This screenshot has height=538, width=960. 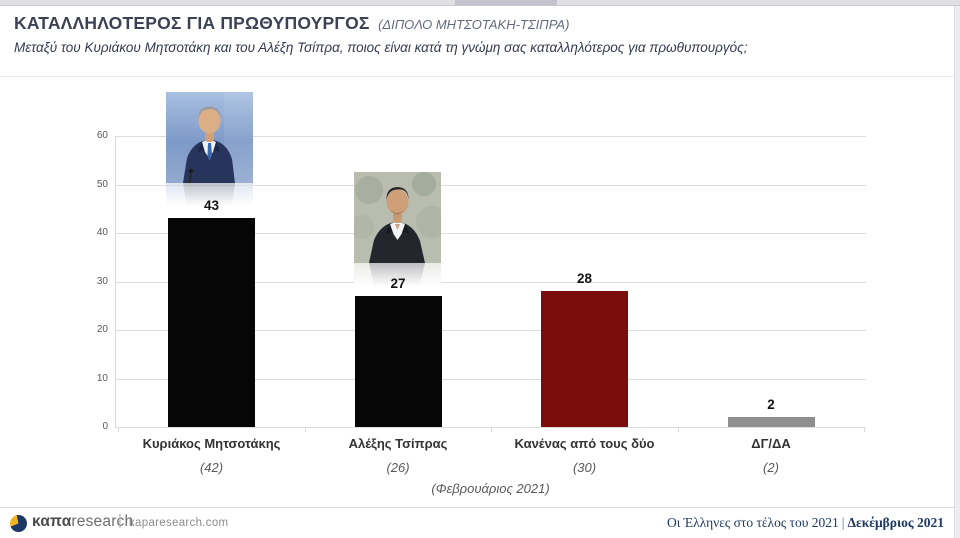 What do you see at coordinates (771, 443) in the screenshot?
I see `category-label-3: ΔΓ/ΔΑ` at bounding box center [771, 443].